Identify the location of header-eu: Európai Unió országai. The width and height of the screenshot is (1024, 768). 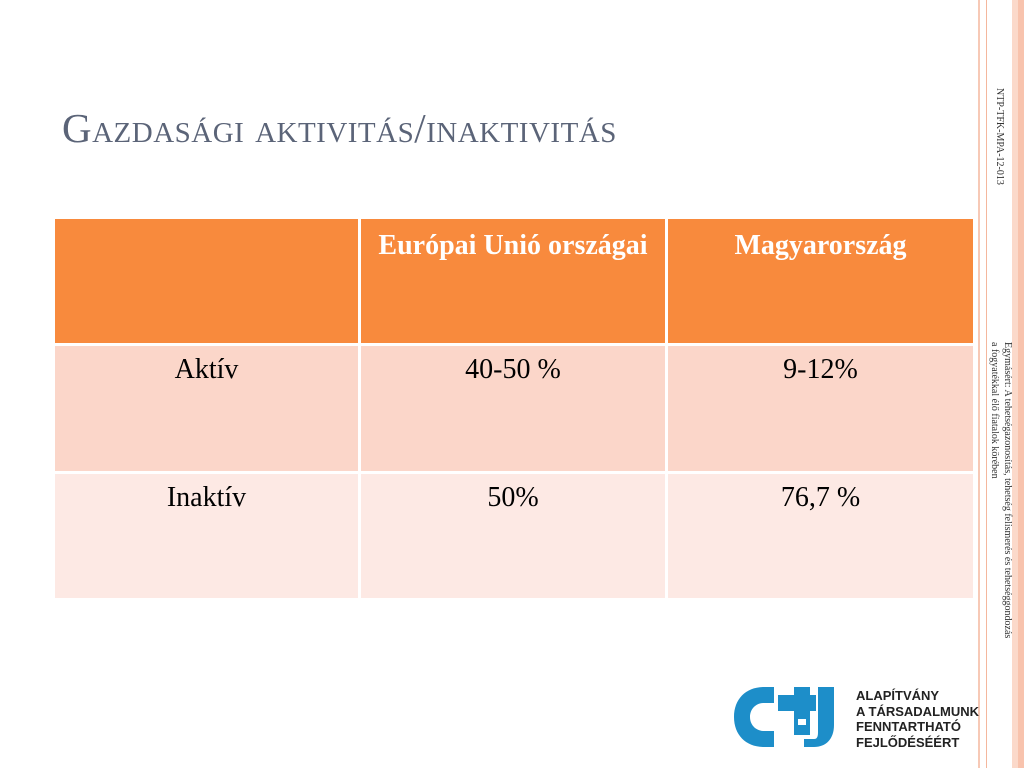
(513, 281).